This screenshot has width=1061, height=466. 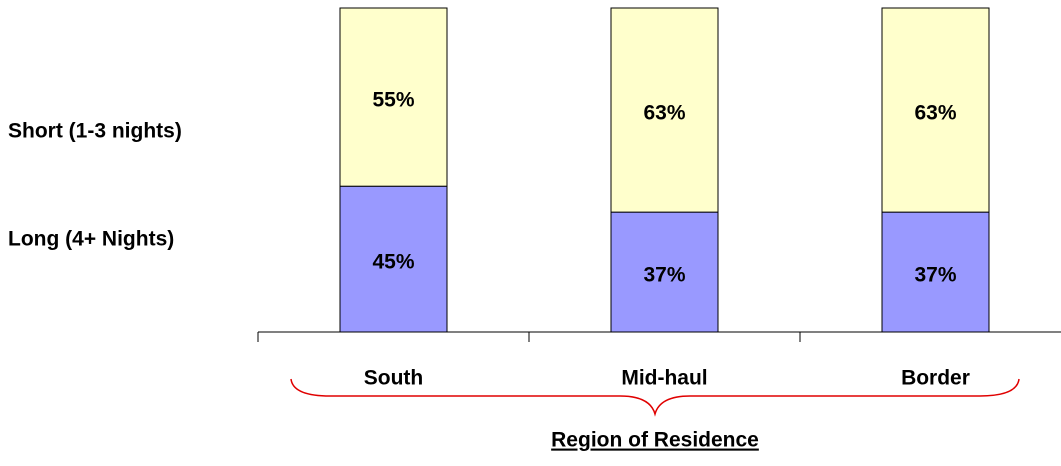 What do you see at coordinates (393, 378) in the screenshot?
I see `x-tick-label: South` at bounding box center [393, 378].